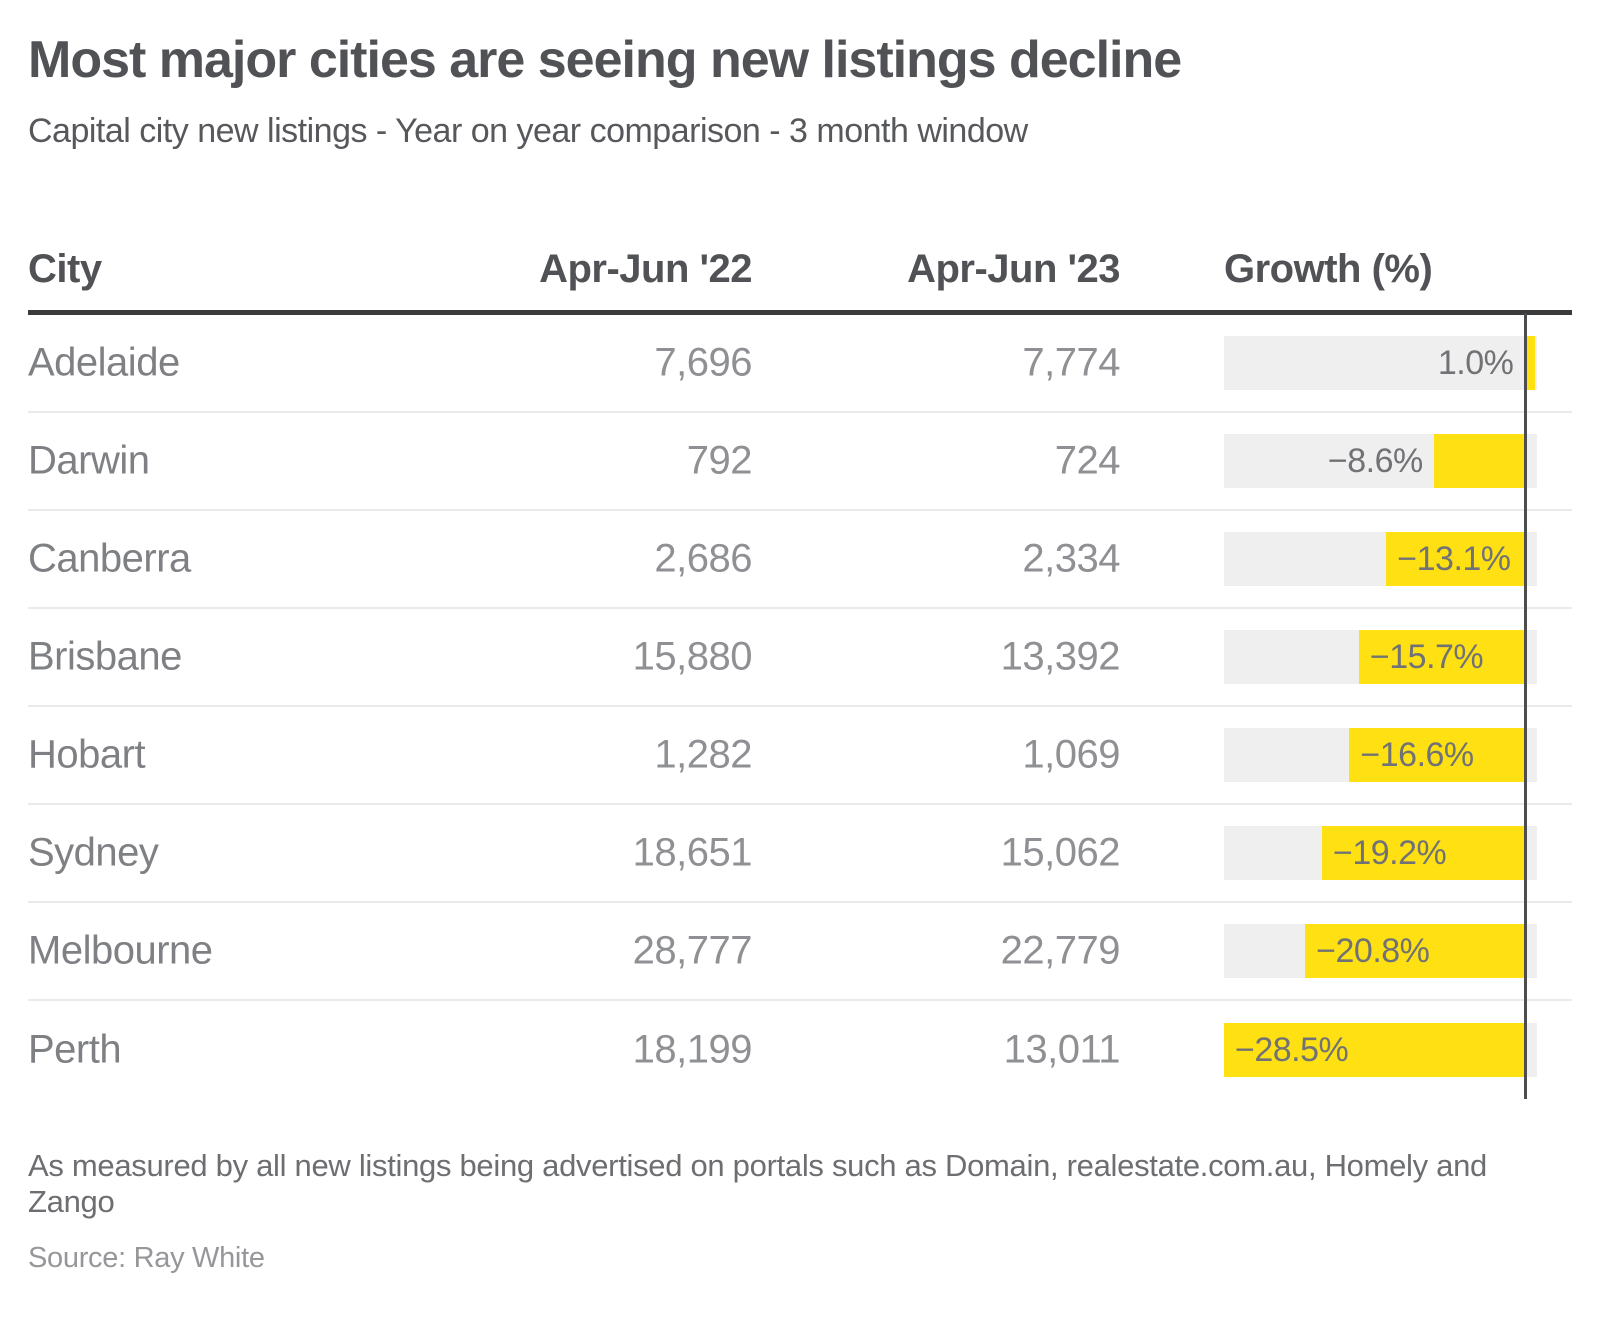 This screenshot has width=1600, height=1337. I want to click on source-credit: Source: Ray White, so click(146, 1258).